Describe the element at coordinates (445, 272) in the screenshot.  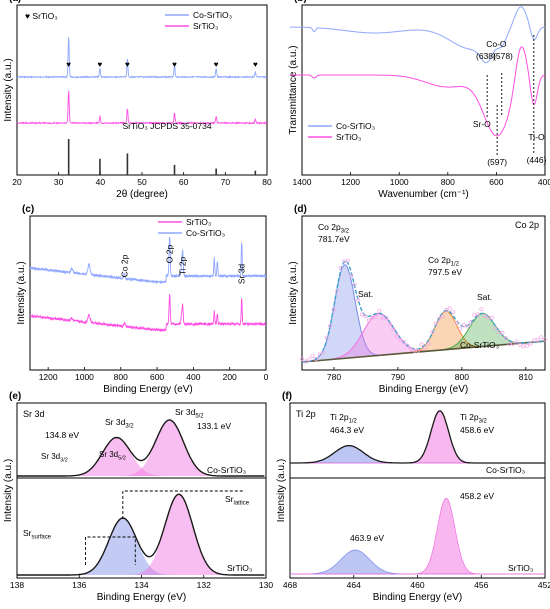
I see `peak-value: 797.5 eV` at that location.